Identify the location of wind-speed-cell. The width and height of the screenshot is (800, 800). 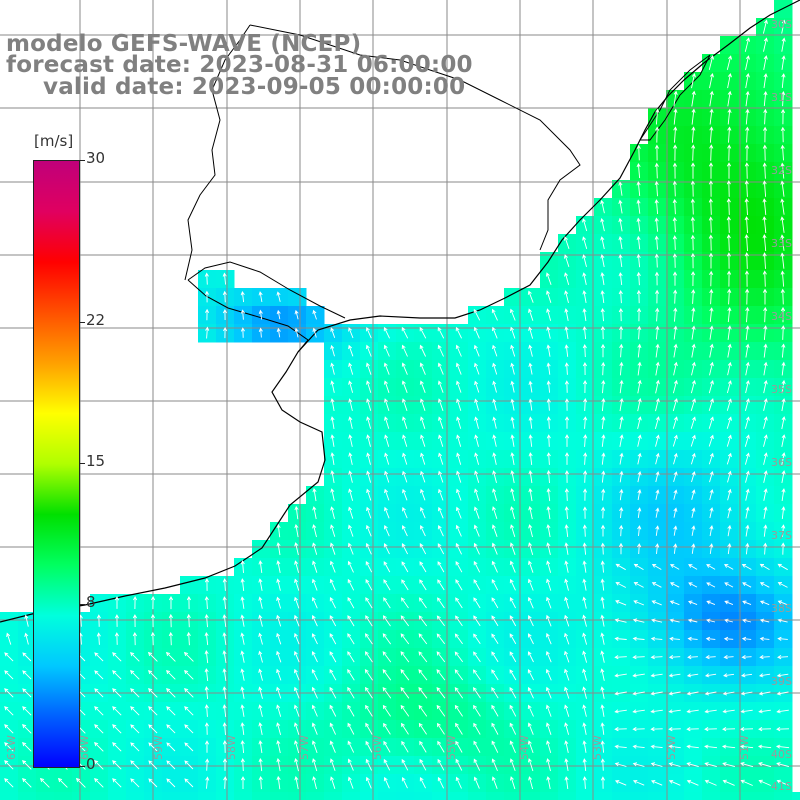
(495, 796).